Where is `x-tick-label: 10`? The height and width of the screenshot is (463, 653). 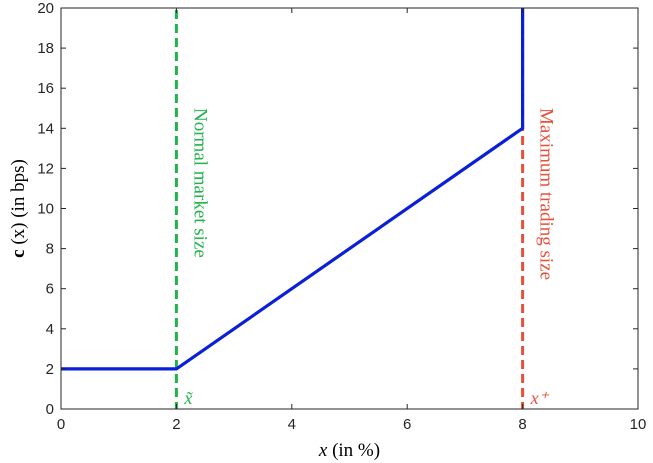
x-tick-label: 10 is located at coordinates (638, 424).